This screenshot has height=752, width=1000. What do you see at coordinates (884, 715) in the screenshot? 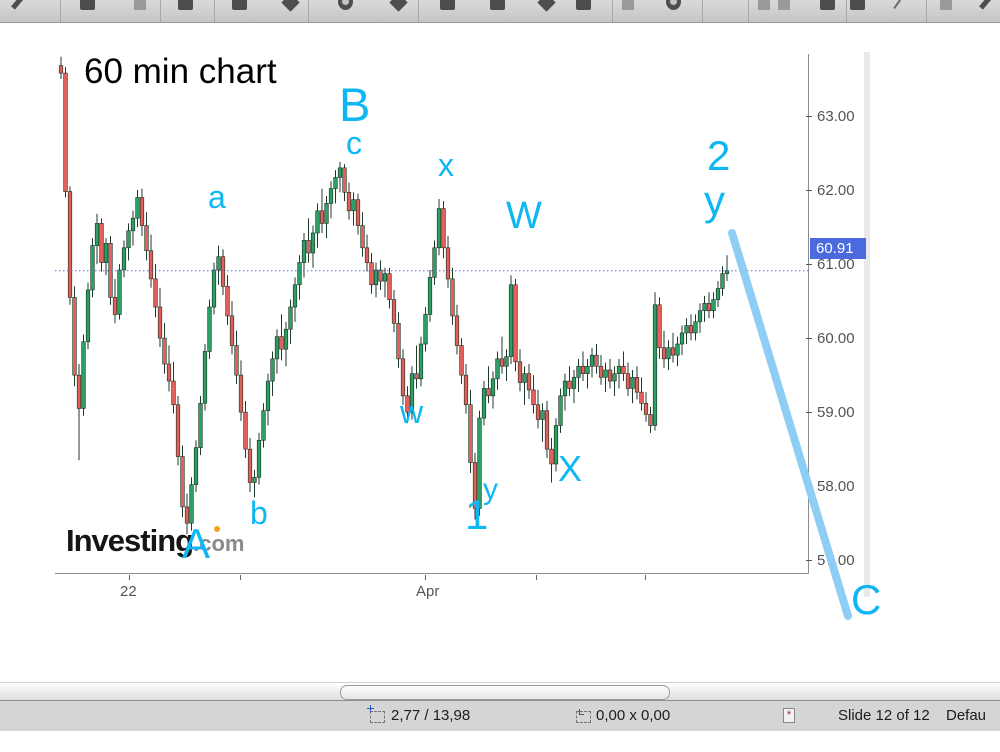
I see `slide-indicator: Slide 12 of 12` at bounding box center [884, 715].